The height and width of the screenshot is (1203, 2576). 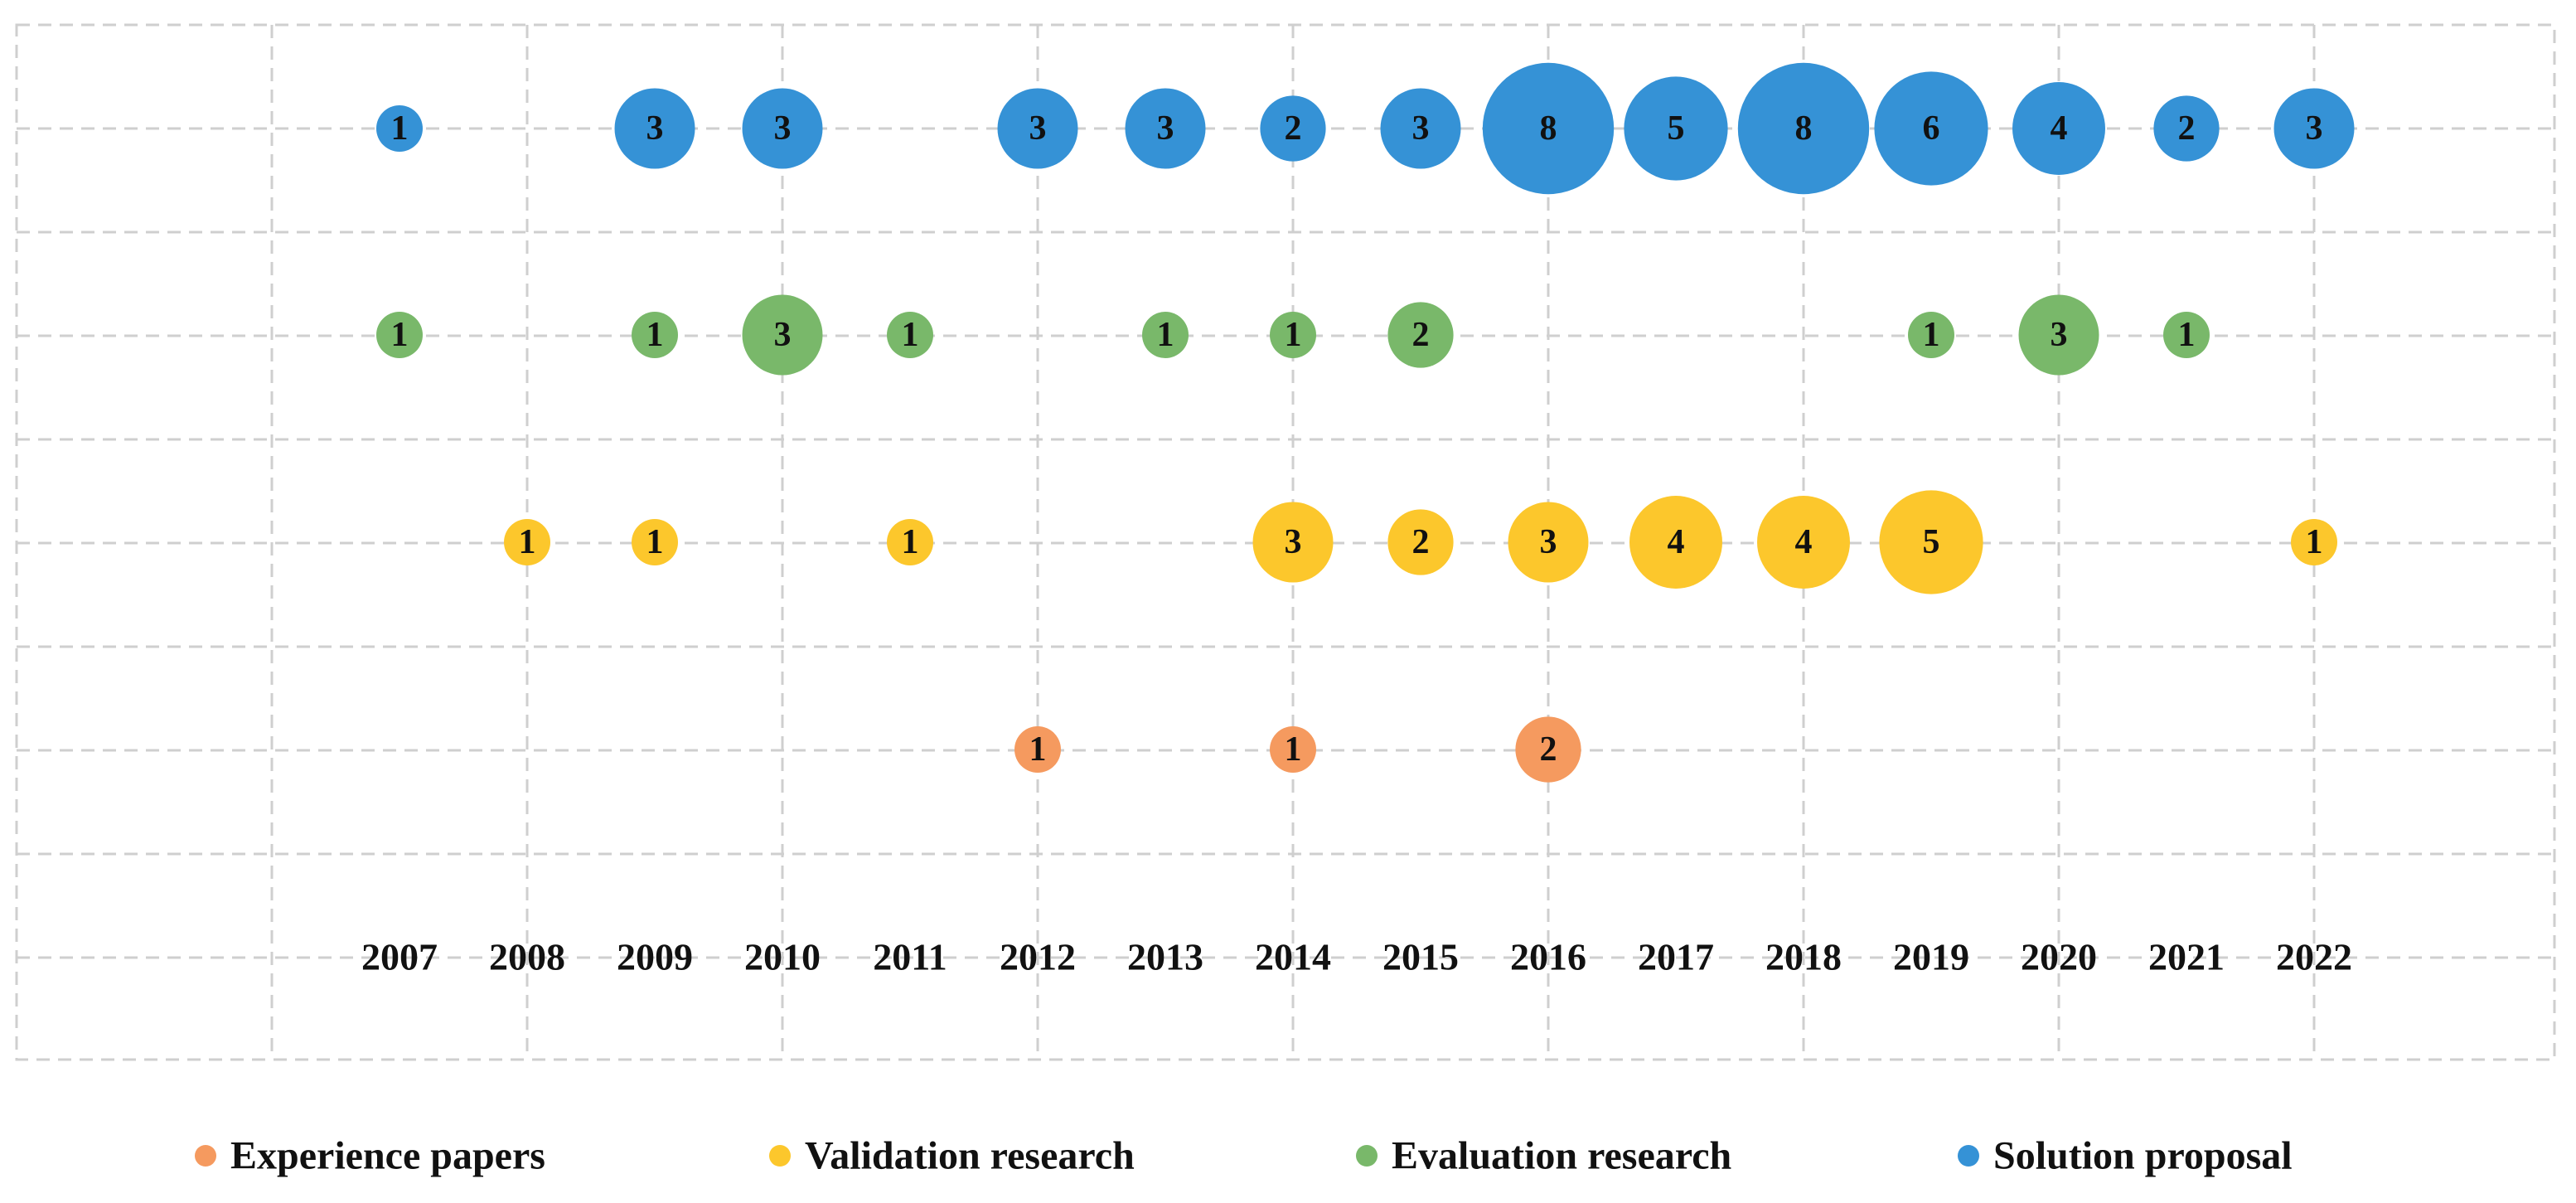 I want to click on x-tick-label: 2014, so click(x=1293, y=957).